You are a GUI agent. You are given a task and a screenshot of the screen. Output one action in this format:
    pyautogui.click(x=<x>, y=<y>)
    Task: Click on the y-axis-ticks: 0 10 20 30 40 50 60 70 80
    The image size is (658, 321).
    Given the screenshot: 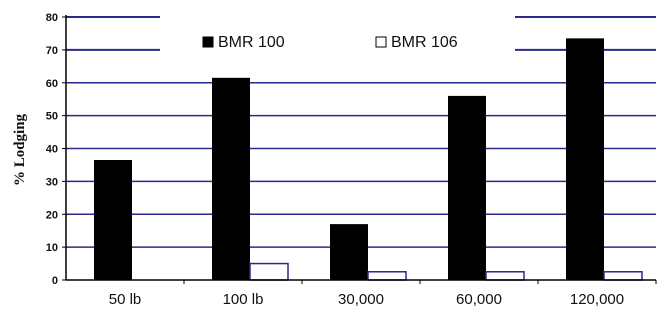 What is the action you would take?
    pyautogui.click(x=56, y=149)
    